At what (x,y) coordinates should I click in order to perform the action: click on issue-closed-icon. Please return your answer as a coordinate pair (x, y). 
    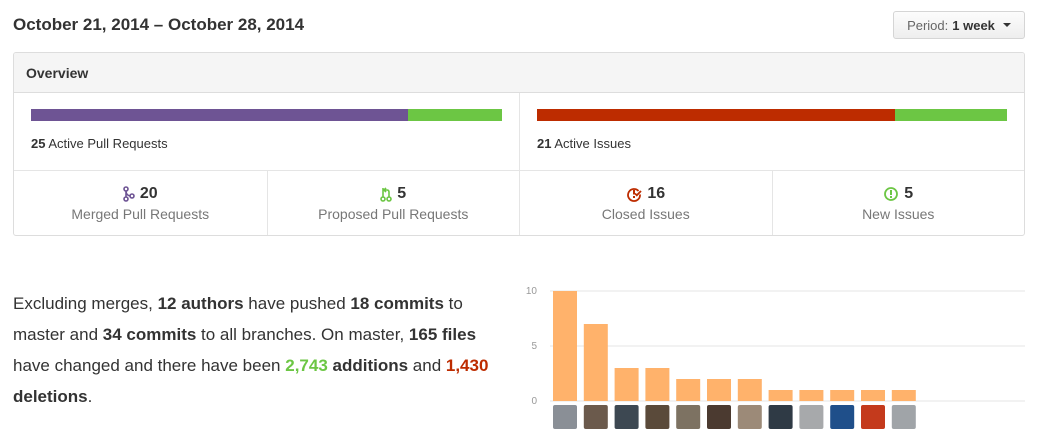
    Looking at the image, I should click on (634, 195).